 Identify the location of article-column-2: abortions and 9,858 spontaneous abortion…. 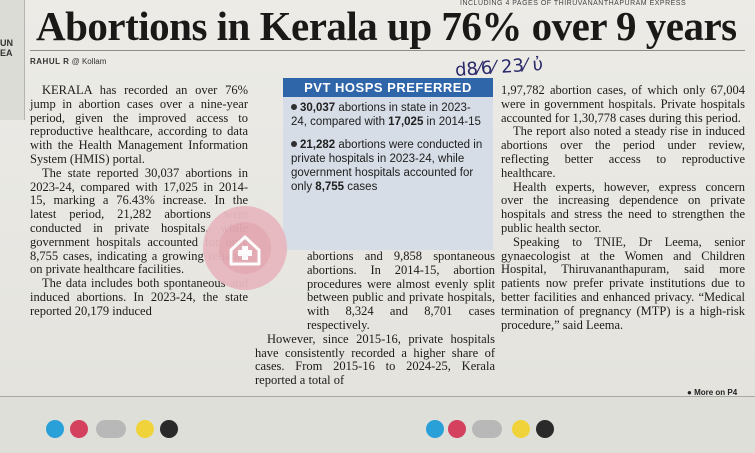
(375, 318).